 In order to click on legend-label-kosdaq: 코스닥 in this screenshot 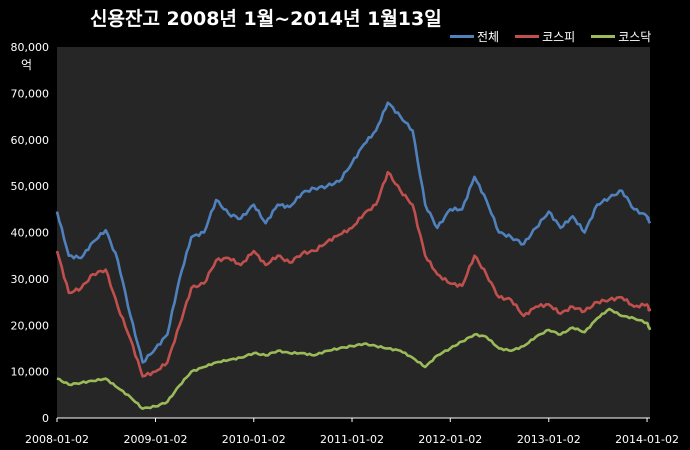, I will do `click(635, 37)`.